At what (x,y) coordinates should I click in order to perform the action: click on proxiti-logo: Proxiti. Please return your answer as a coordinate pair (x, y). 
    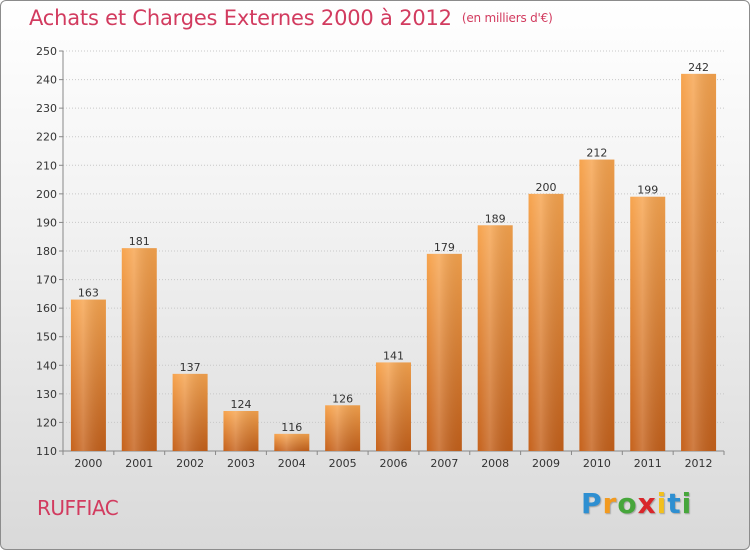
    Looking at the image, I should click on (636, 503).